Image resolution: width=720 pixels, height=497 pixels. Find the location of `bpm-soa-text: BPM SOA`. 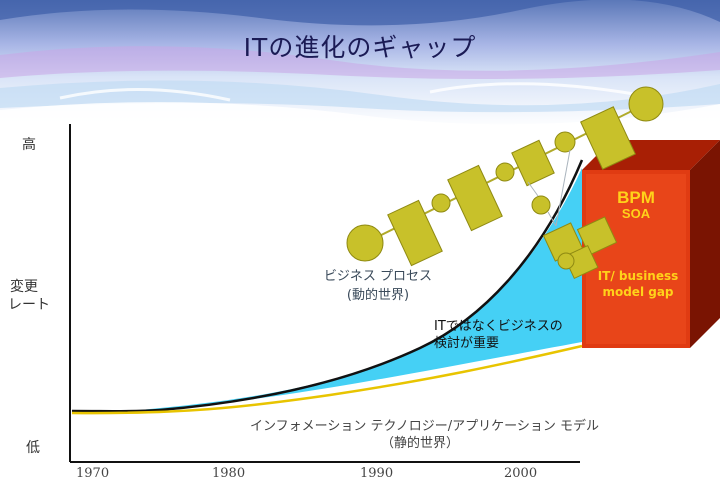

bpm-soa-text: BPM SOA is located at coordinates (636, 205).